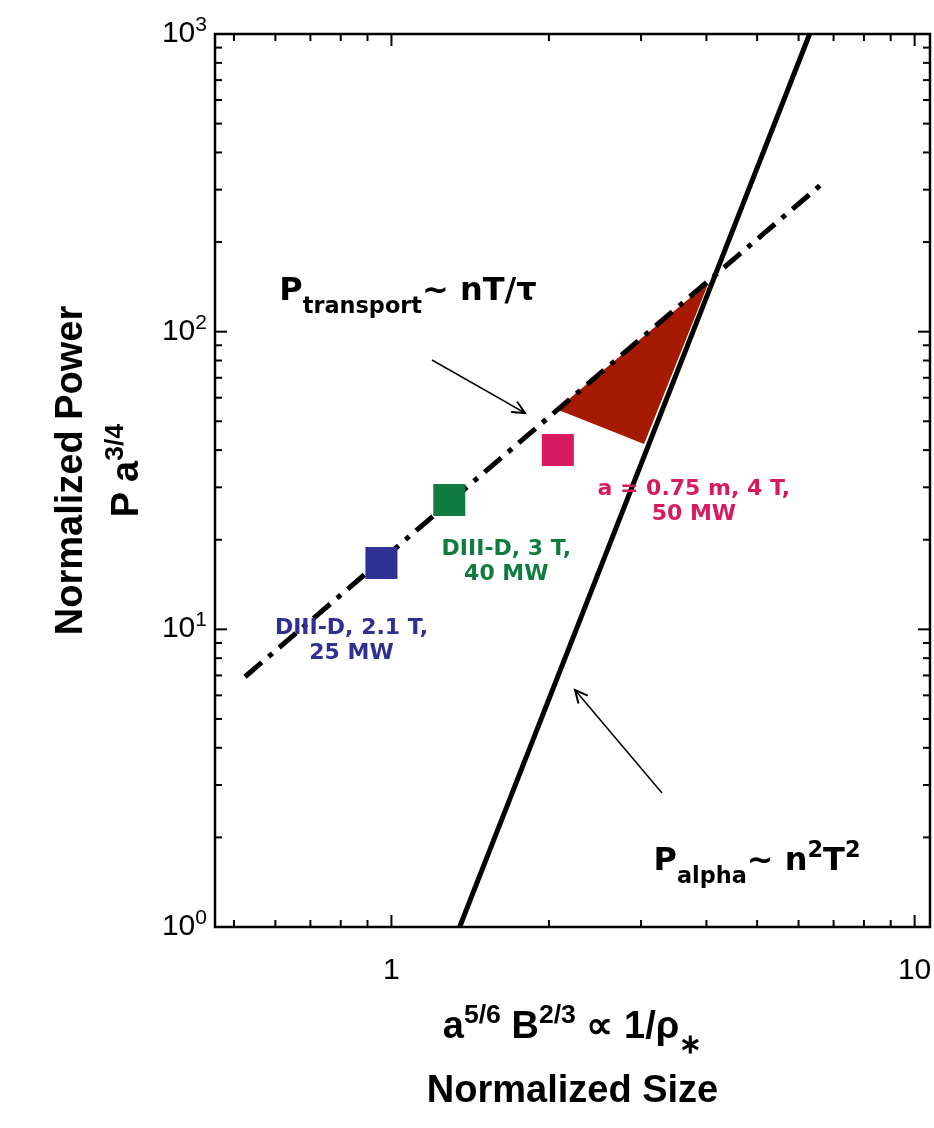 The image size is (934, 1128). I want to click on x-tick-label: 1, so click(391, 968).